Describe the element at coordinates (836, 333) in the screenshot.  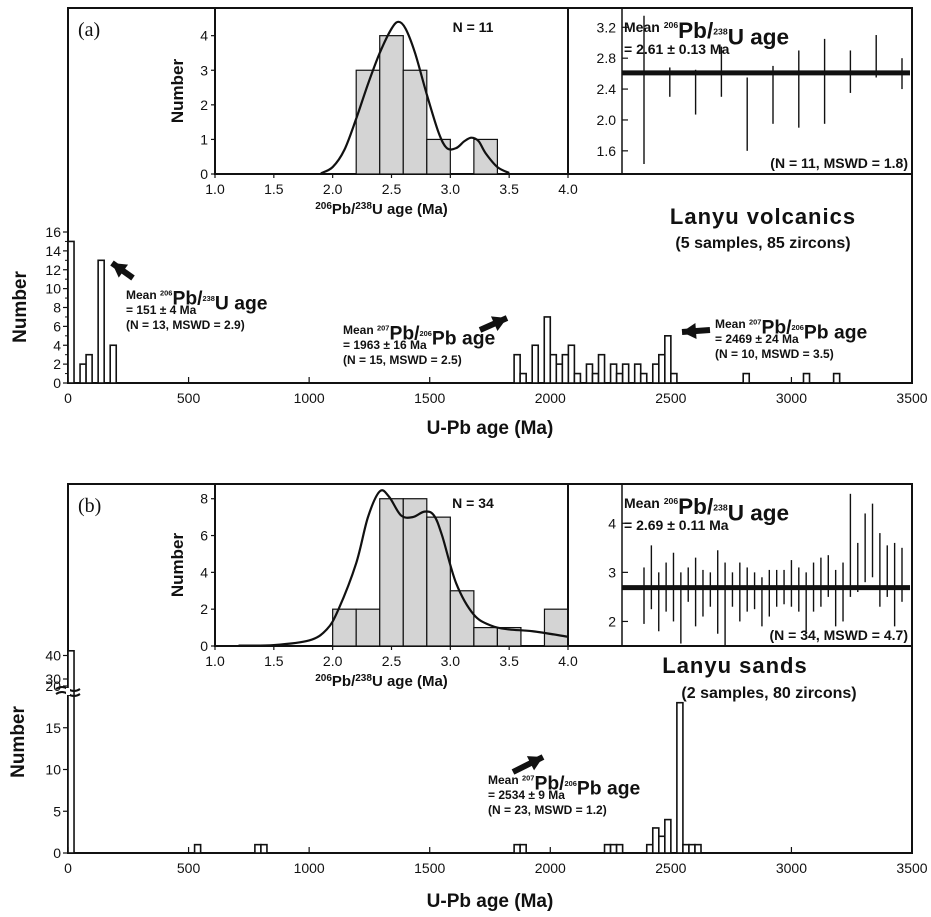
I see `label-text: Pb age` at that location.